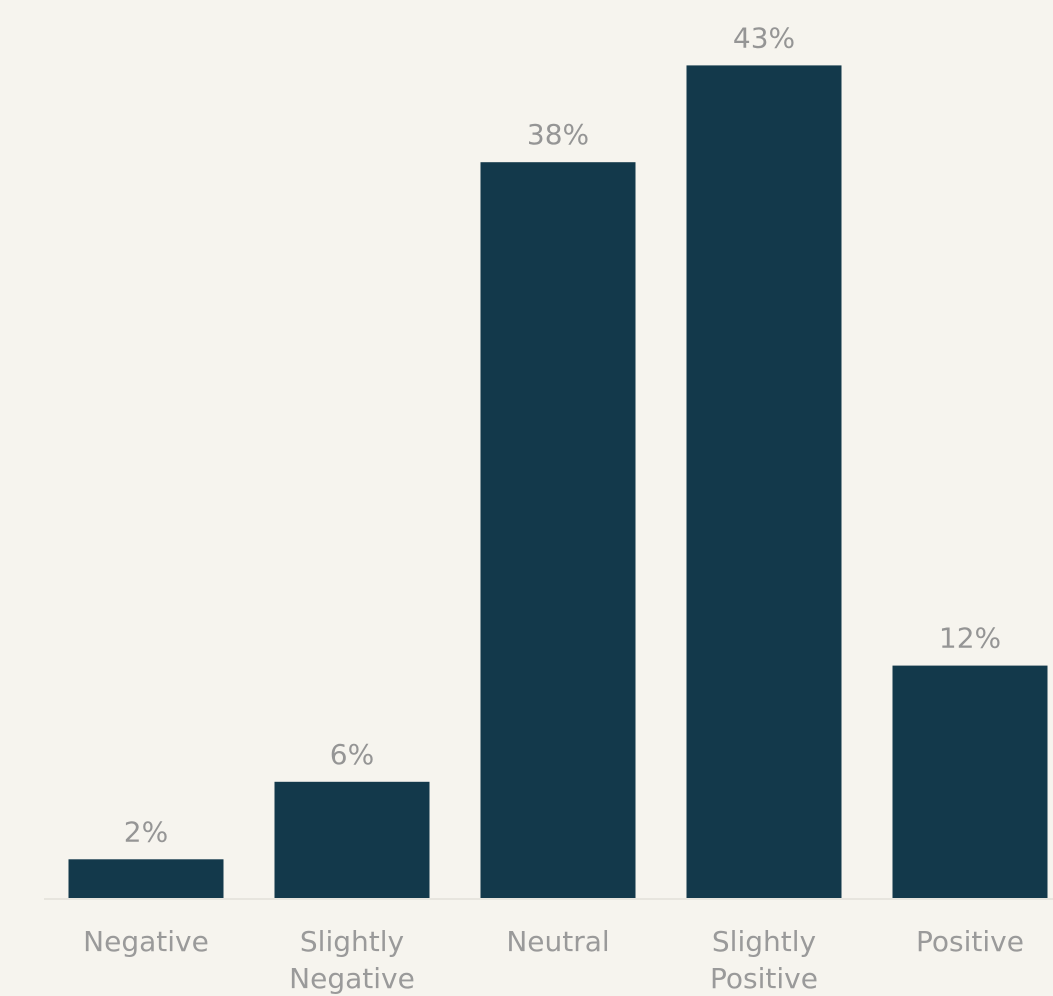 The image size is (1053, 996). What do you see at coordinates (970, 941) in the screenshot?
I see `category-label-positive: Positive` at bounding box center [970, 941].